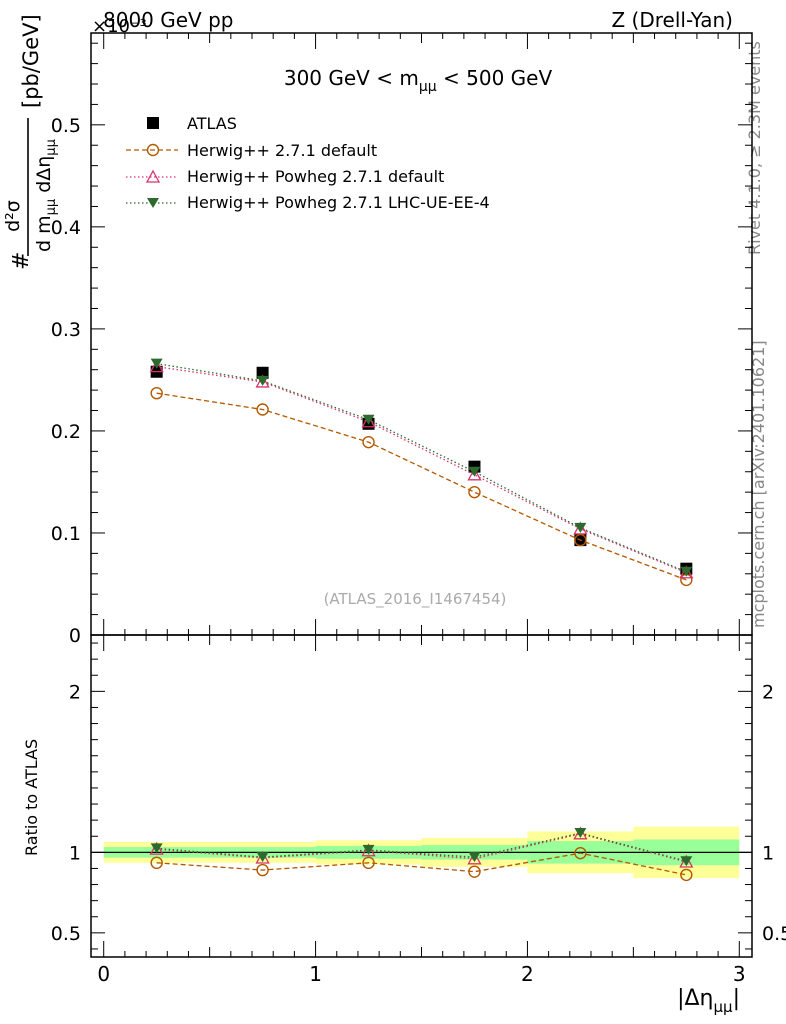 Image resolution: width=786 pixels, height=1024 pixels. I want to click on legend-lhc-label: Herwig++ Powheg 2.7.1 LHC-UE-EE-4, so click(338, 202).